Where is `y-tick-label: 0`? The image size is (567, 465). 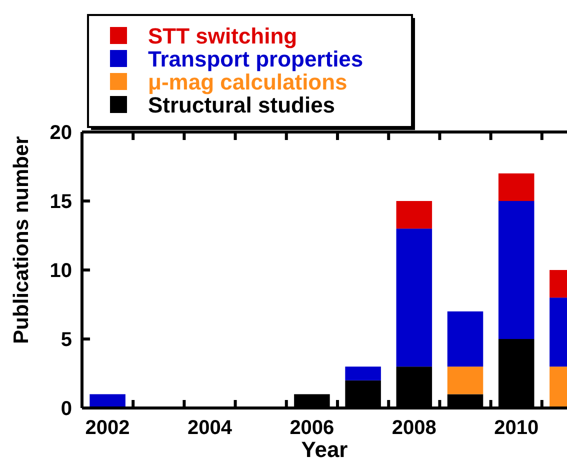
y-tick-label: 0 is located at coordinates (66, 409).